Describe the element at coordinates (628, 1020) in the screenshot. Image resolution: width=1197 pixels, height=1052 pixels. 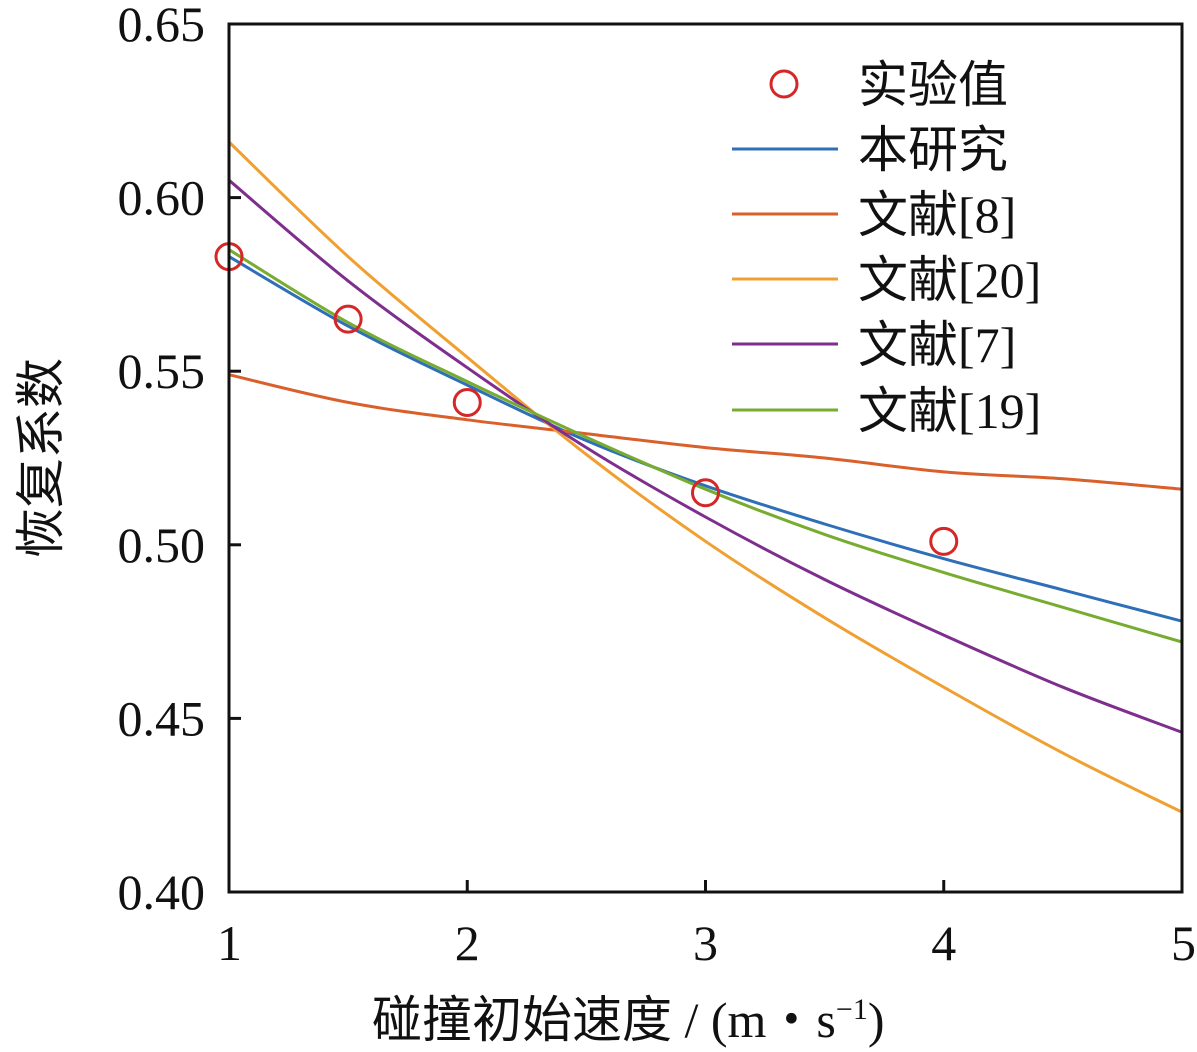
I see `x-axis-label: 碰撞初始速度 / (m・s−1)` at that location.